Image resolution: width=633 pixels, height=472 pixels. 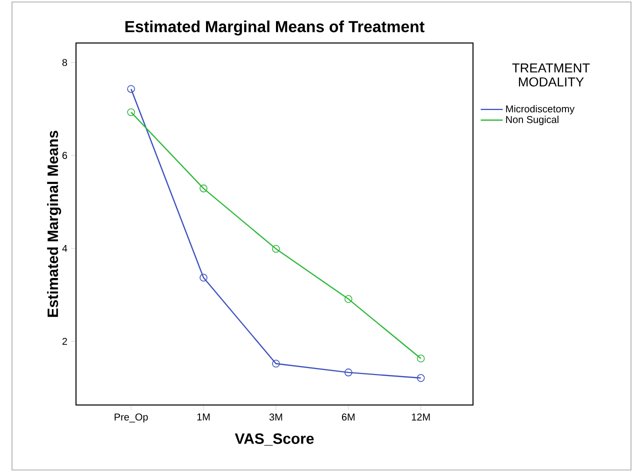 I want to click on x-tick-label: Pre_Op, so click(x=131, y=418).